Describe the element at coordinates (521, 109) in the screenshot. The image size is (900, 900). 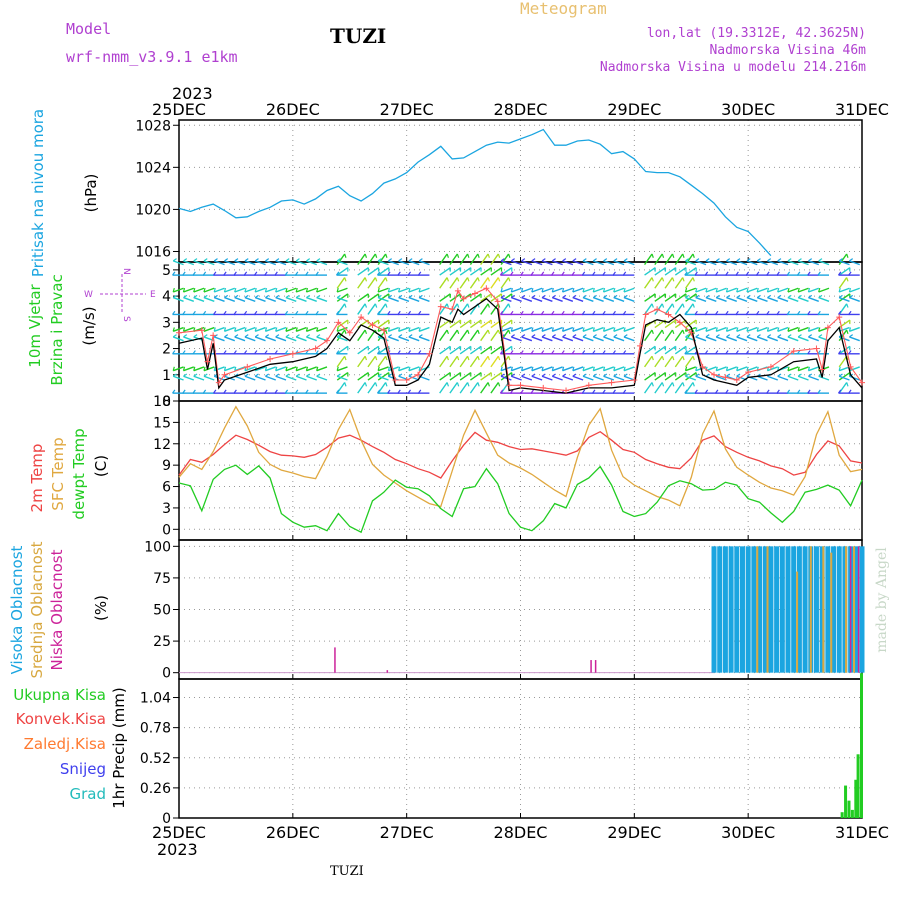
I see `top-date-label: 28DEC` at that location.